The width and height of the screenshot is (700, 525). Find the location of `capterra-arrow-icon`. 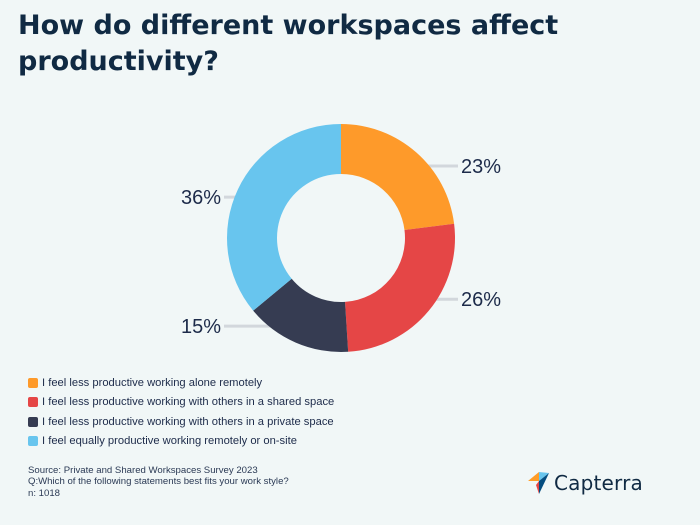

capterra-arrow-icon is located at coordinates (538, 483).